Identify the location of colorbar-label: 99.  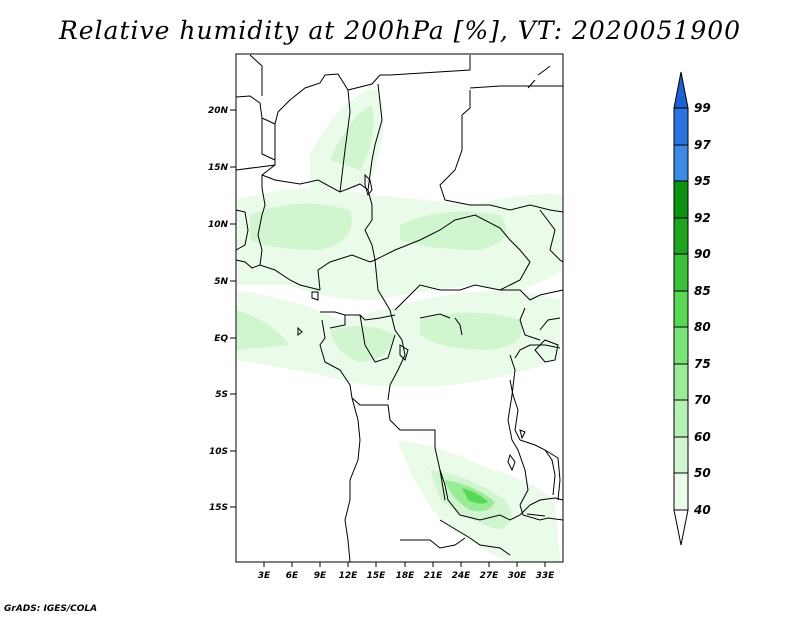
(702, 108).